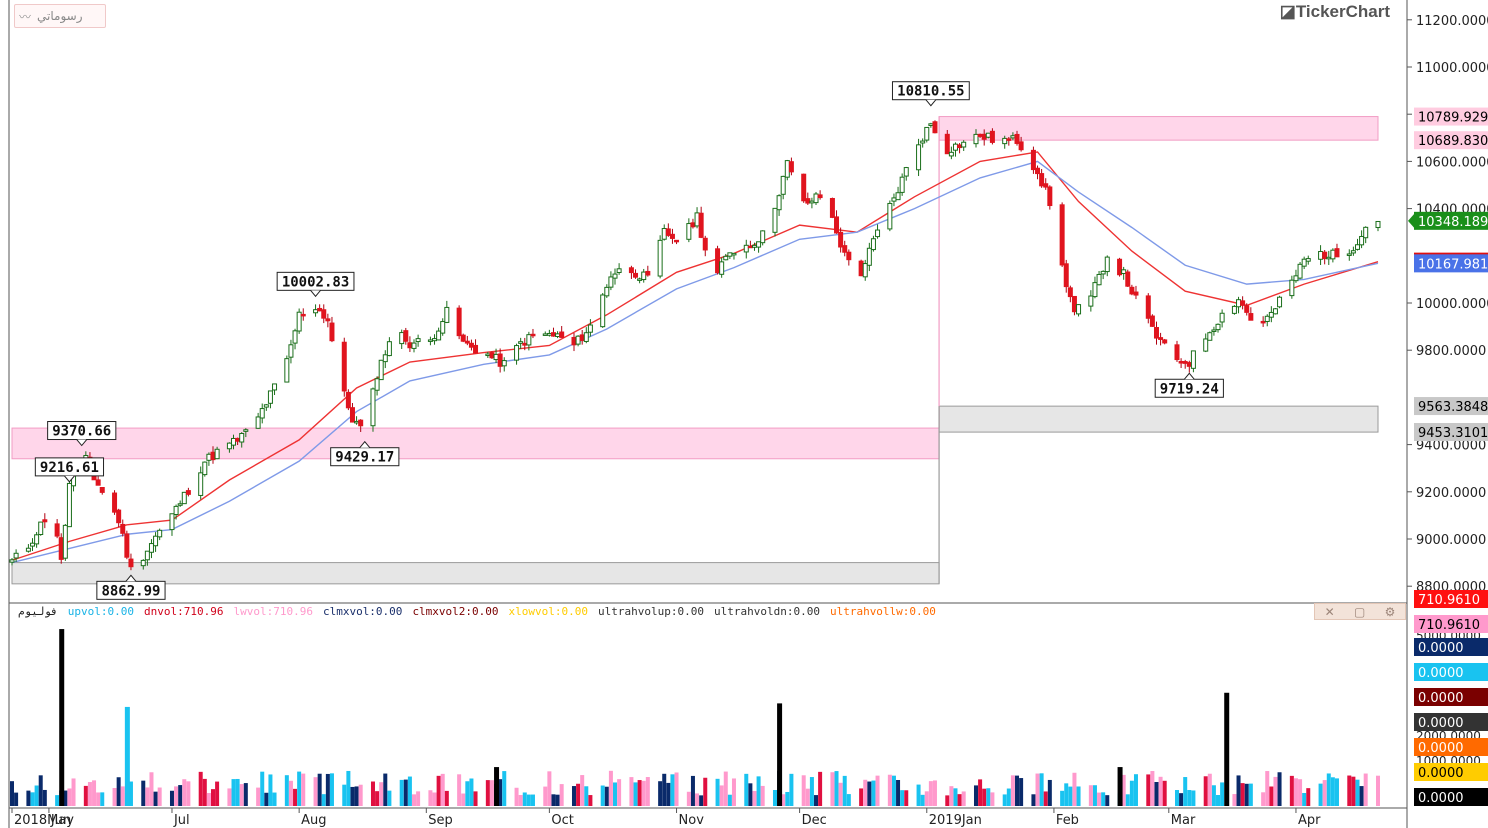 The height and width of the screenshot is (828, 1488). I want to click on volume-legend-item: ultrahvollw:0.00, so click(882, 611).